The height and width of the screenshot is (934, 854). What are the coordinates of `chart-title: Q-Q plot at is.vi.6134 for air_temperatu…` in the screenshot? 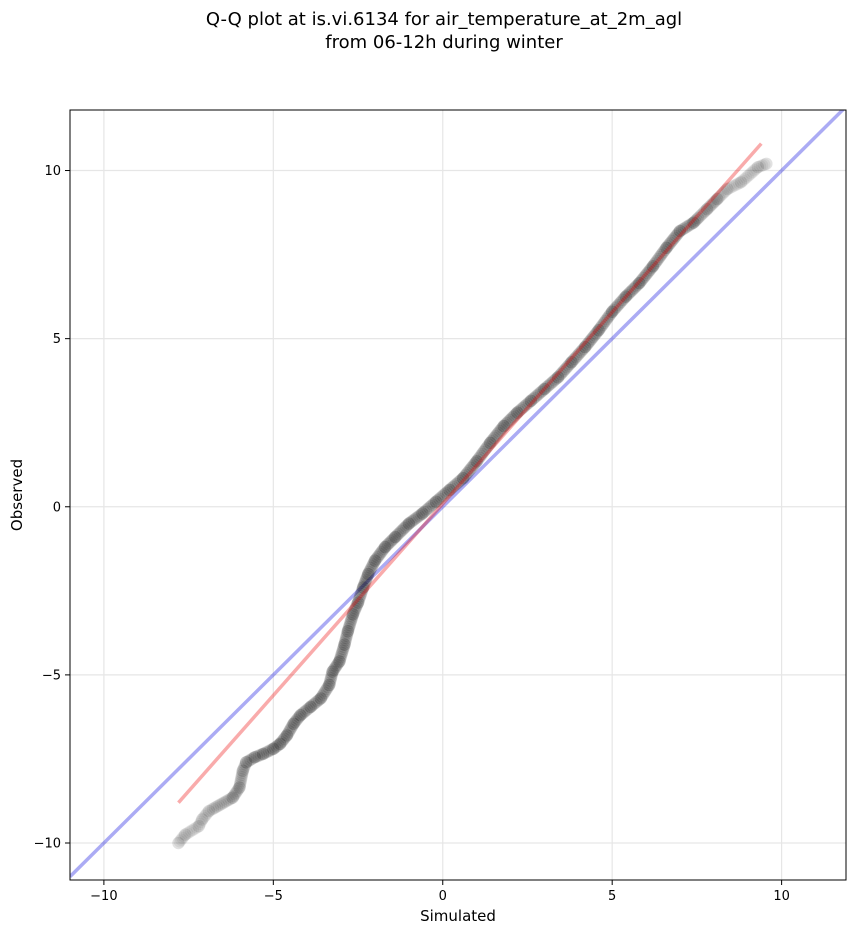 It's located at (444, 19).